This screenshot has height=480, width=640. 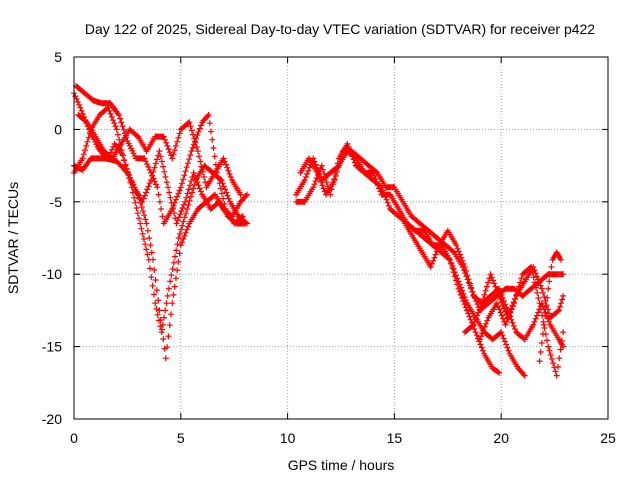 What do you see at coordinates (395, 438) in the screenshot?
I see `x-tick-label: 15` at bounding box center [395, 438].